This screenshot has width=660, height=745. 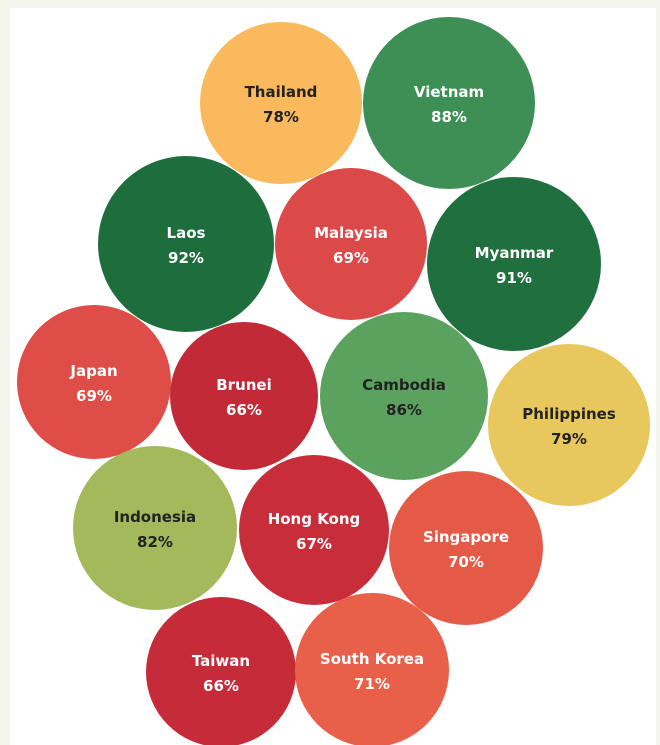 I want to click on bubble-circle-malaysia, so click(x=351, y=244).